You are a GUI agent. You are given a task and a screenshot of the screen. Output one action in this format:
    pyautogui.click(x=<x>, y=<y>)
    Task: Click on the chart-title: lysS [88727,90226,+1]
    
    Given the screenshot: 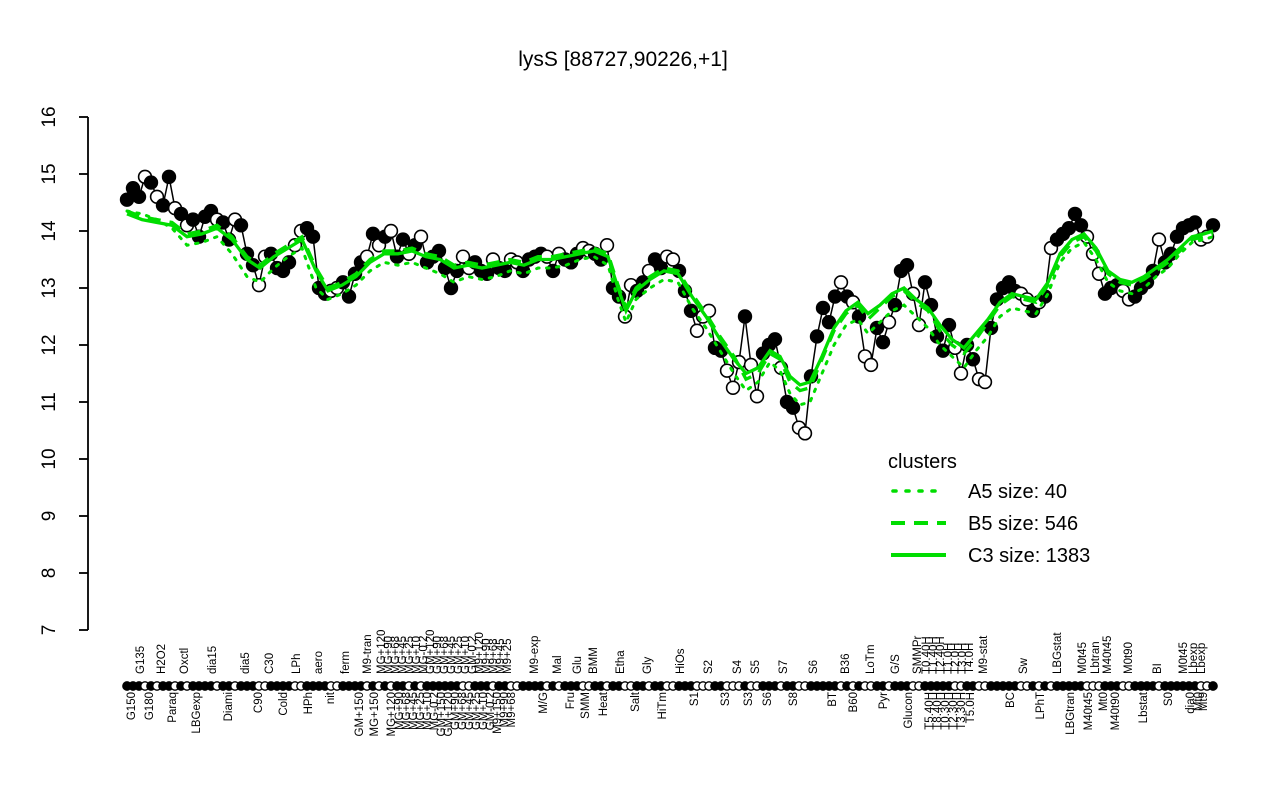 What is the action you would take?
    pyautogui.click(x=623, y=59)
    